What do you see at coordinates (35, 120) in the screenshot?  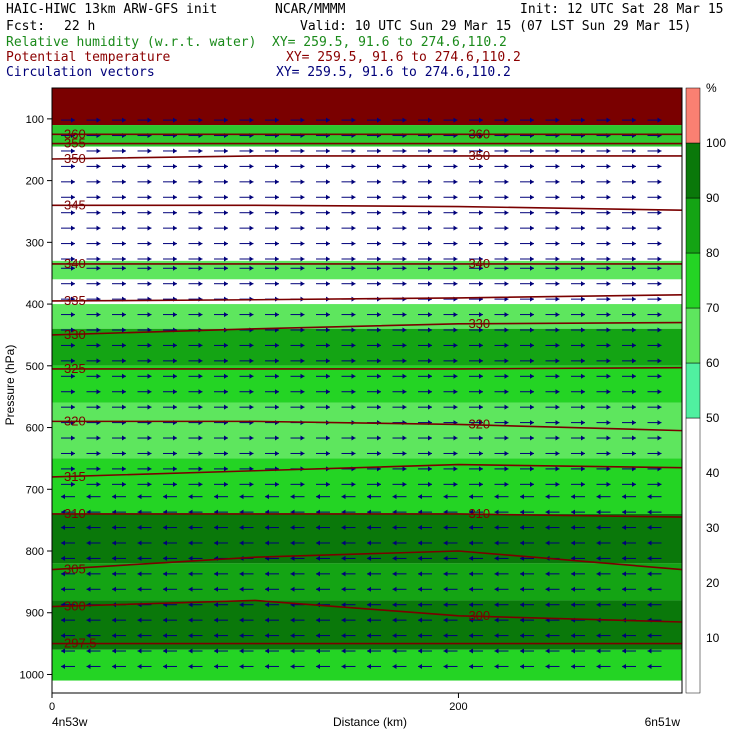 I see `y-tick-label-100: 100` at bounding box center [35, 120].